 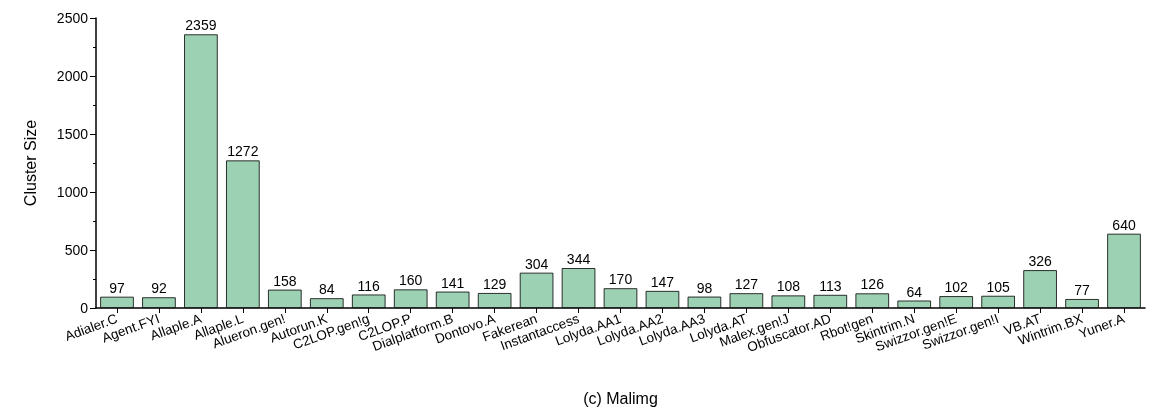 I want to click on data-label: 105, so click(x=998, y=286).